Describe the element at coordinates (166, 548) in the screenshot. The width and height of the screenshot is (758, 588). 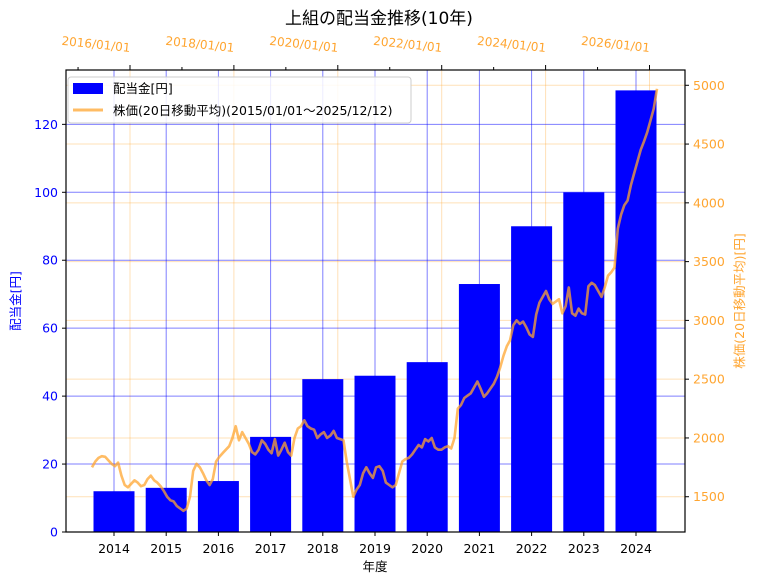
I see `bottom-tick-label: 2015` at that location.